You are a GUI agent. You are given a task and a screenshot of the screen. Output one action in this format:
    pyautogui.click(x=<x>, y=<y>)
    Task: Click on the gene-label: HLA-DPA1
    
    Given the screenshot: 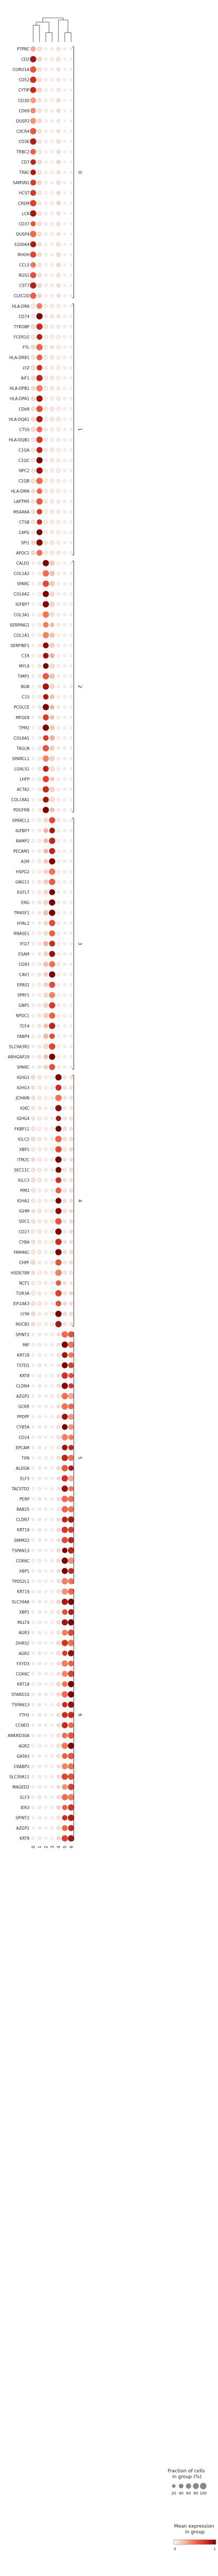 What is the action you would take?
    pyautogui.click(x=20, y=399)
    